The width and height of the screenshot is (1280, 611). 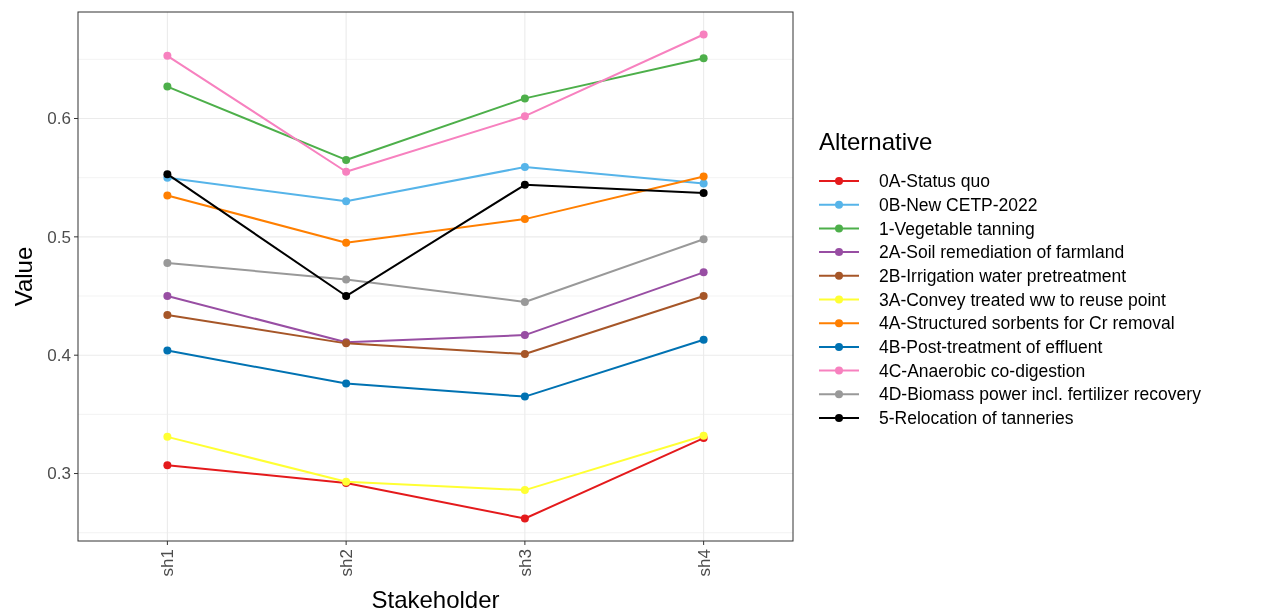 What do you see at coordinates (1040, 394) in the screenshot?
I see `legend-label: 4D-Biomass power incl. fertilizer recovery` at bounding box center [1040, 394].